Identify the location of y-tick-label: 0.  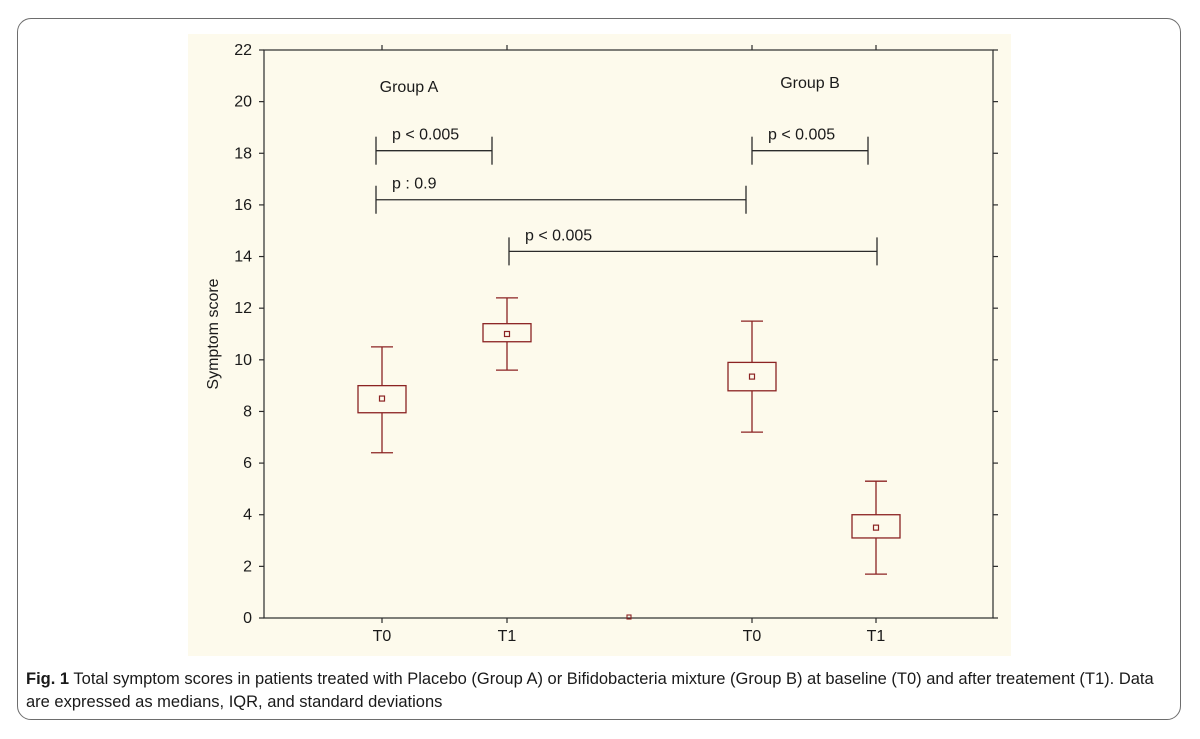
(247, 618).